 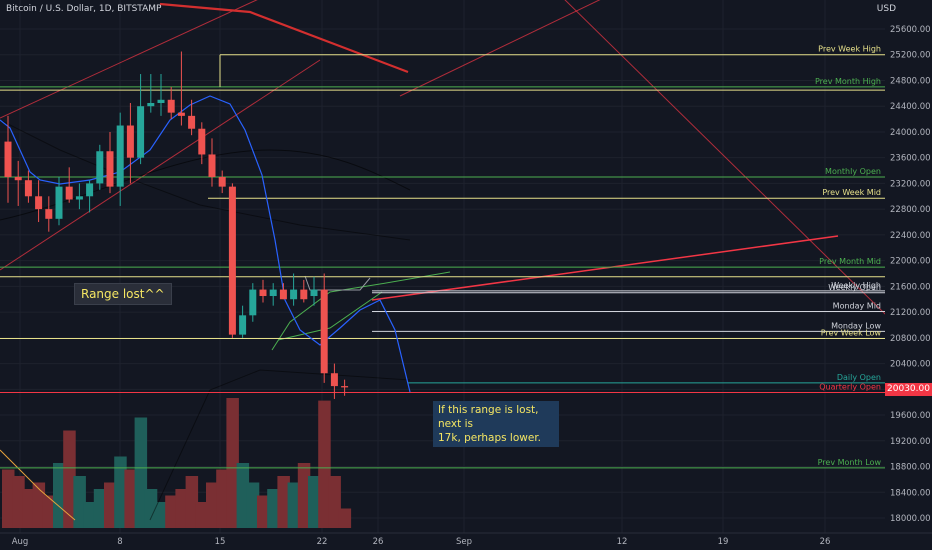 What do you see at coordinates (851, 332) in the screenshot?
I see `level-label: Prev Week Low` at bounding box center [851, 332].